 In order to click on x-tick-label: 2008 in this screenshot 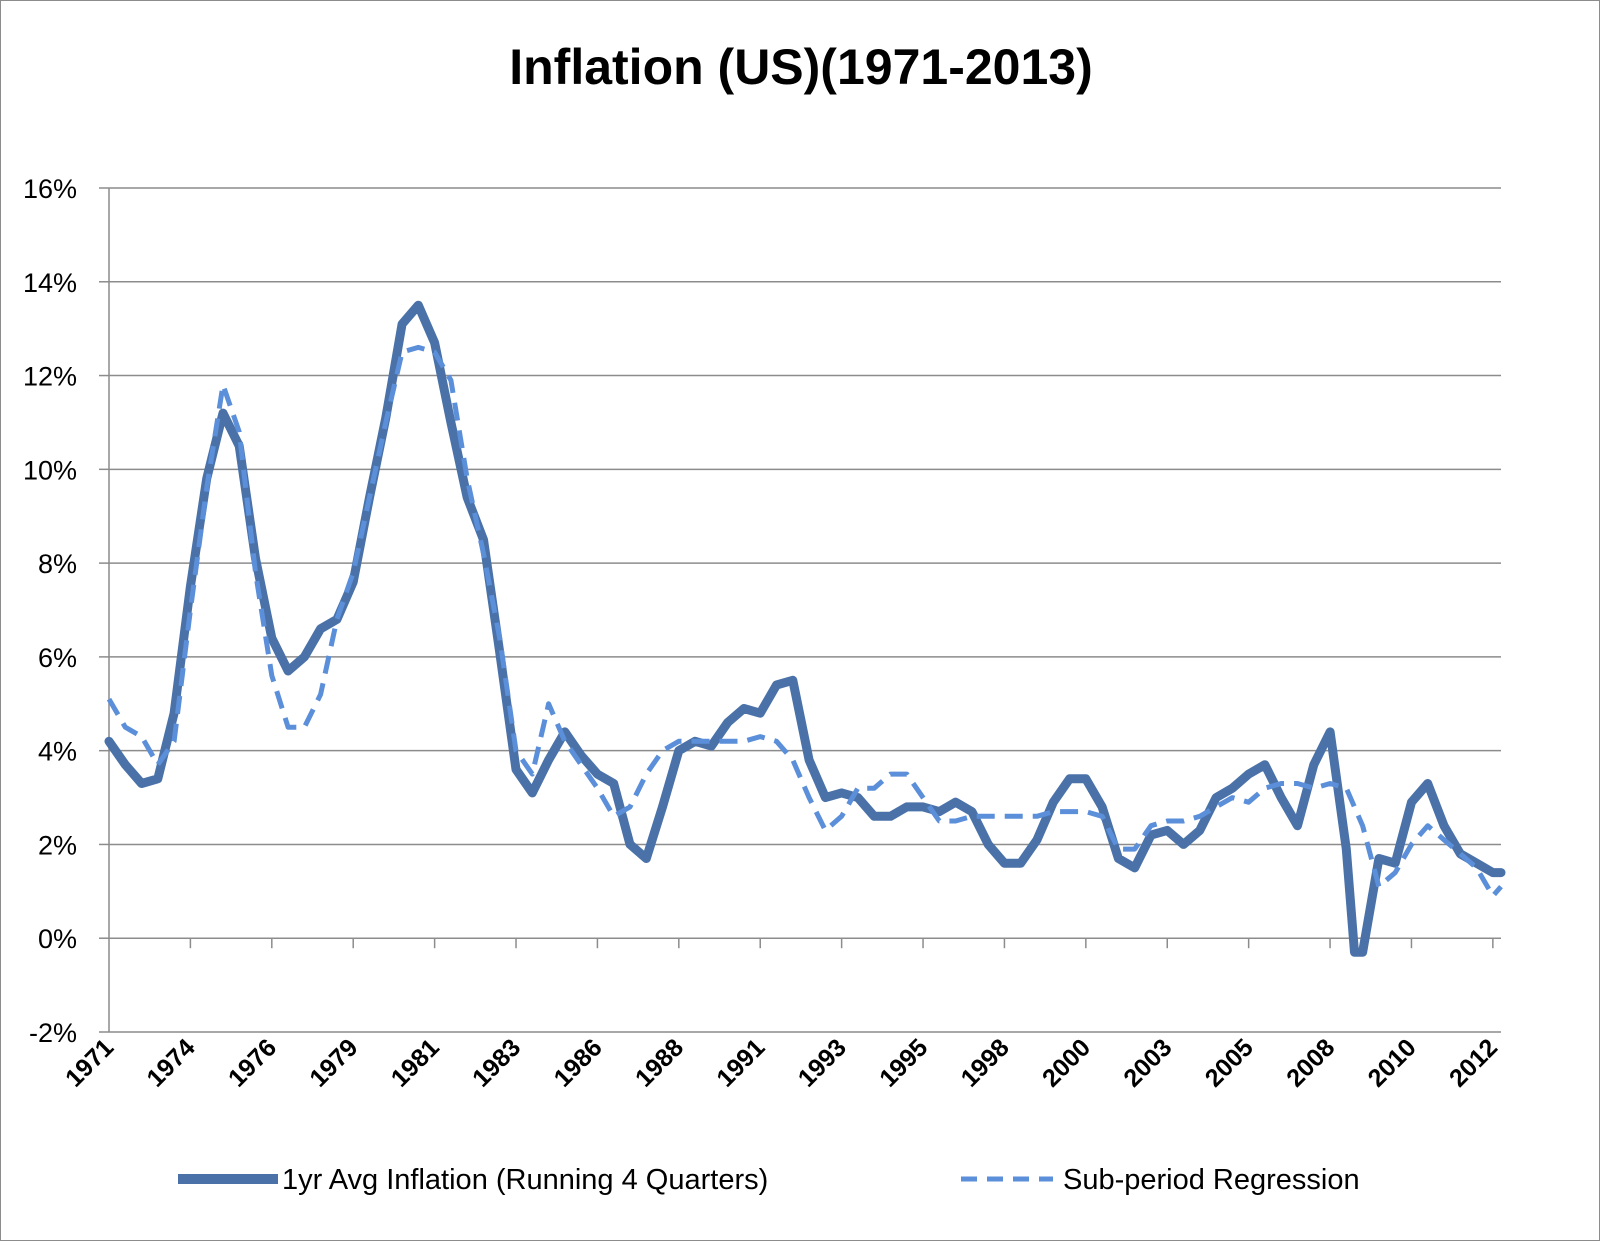, I will do `click(1310, 1062)`.